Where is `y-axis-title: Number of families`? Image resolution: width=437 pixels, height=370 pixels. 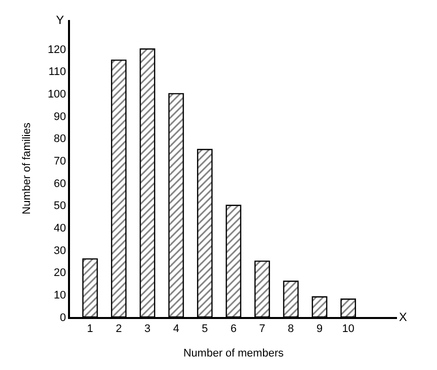 y-axis-title: Number of families is located at coordinates (26, 168).